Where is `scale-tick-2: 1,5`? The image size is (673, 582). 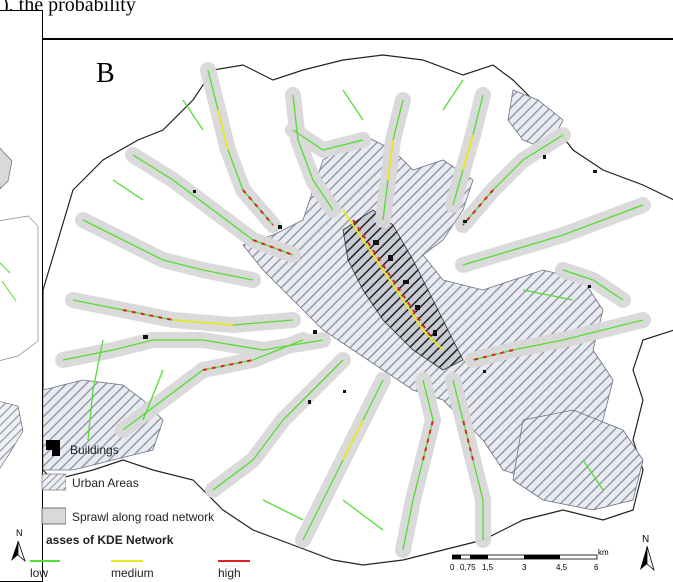 scale-tick-2: 1,5 is located at coordinates (488, 567).